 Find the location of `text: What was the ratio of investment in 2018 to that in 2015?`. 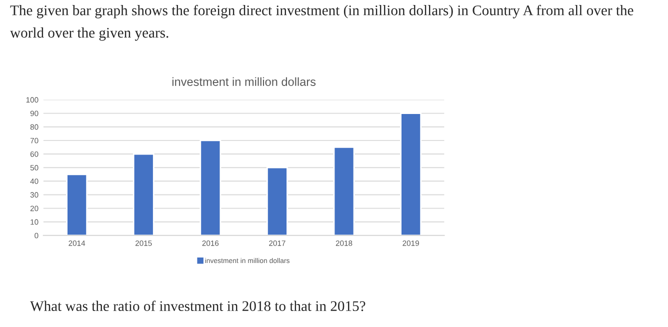

text: What was the ratio of investment in 2018 to that in 2015? is located at coordinates (198, 306).